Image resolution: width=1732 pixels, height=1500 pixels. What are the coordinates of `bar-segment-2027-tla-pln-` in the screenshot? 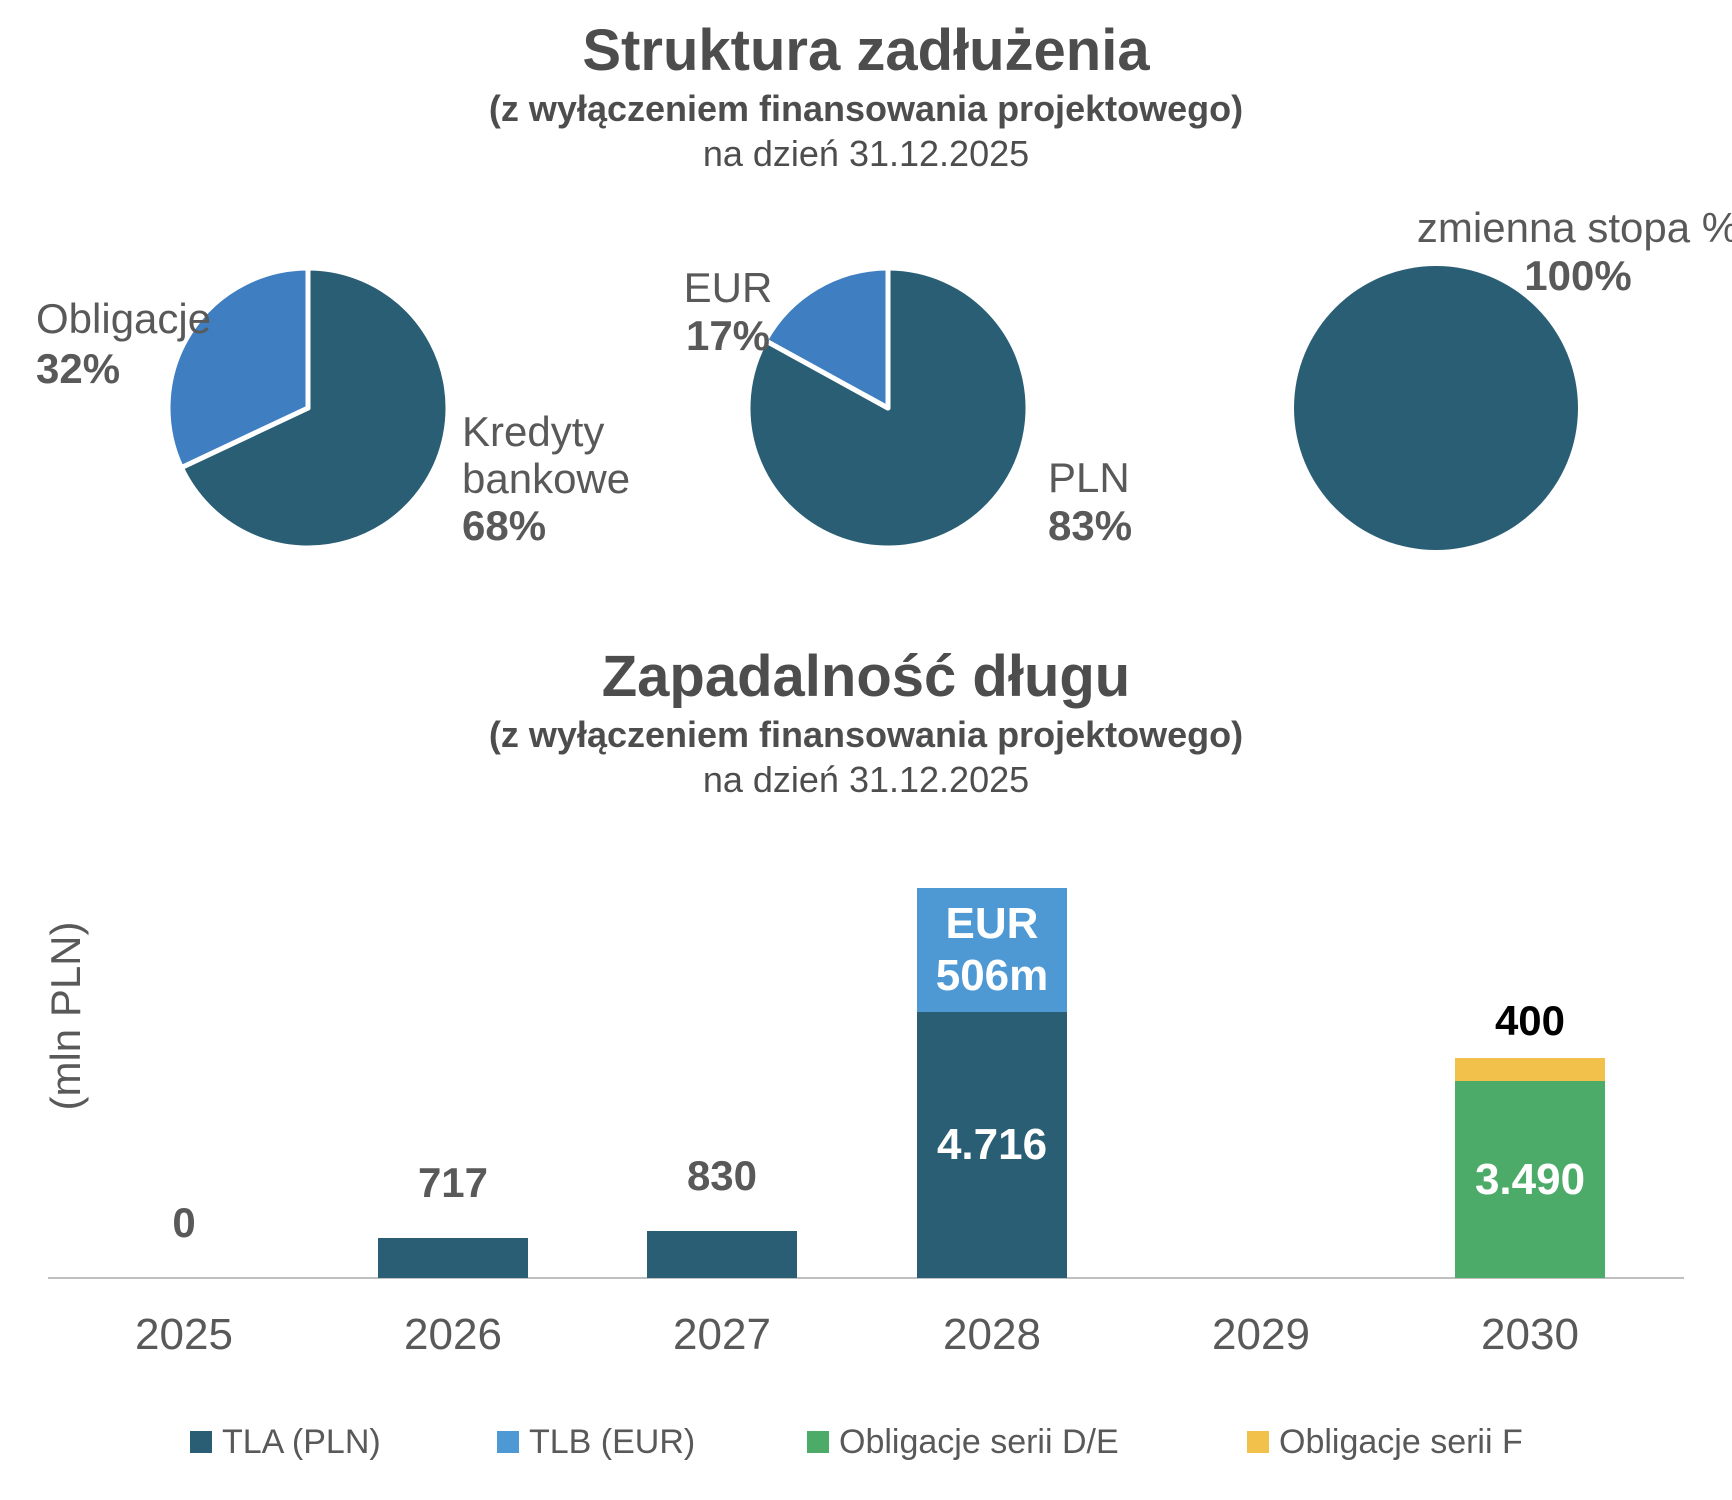 It's located at (722, 1254).